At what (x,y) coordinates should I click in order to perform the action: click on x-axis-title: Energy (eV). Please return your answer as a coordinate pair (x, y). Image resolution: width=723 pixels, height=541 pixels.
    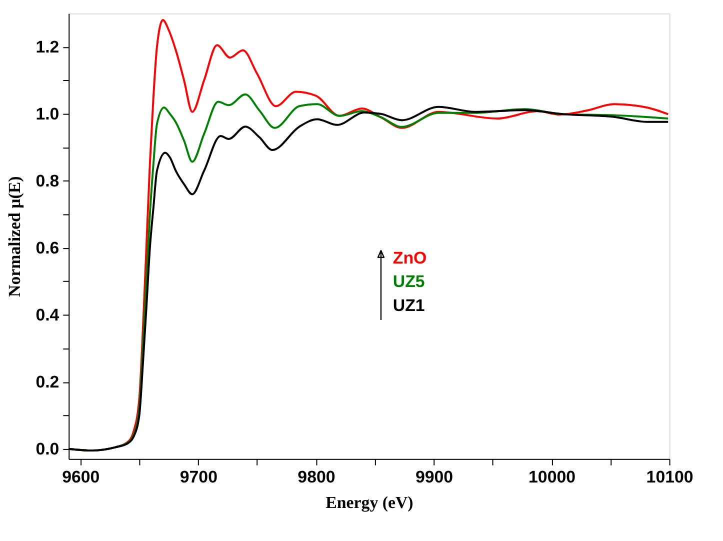
    Looking at the image, I should click on (370, 502).